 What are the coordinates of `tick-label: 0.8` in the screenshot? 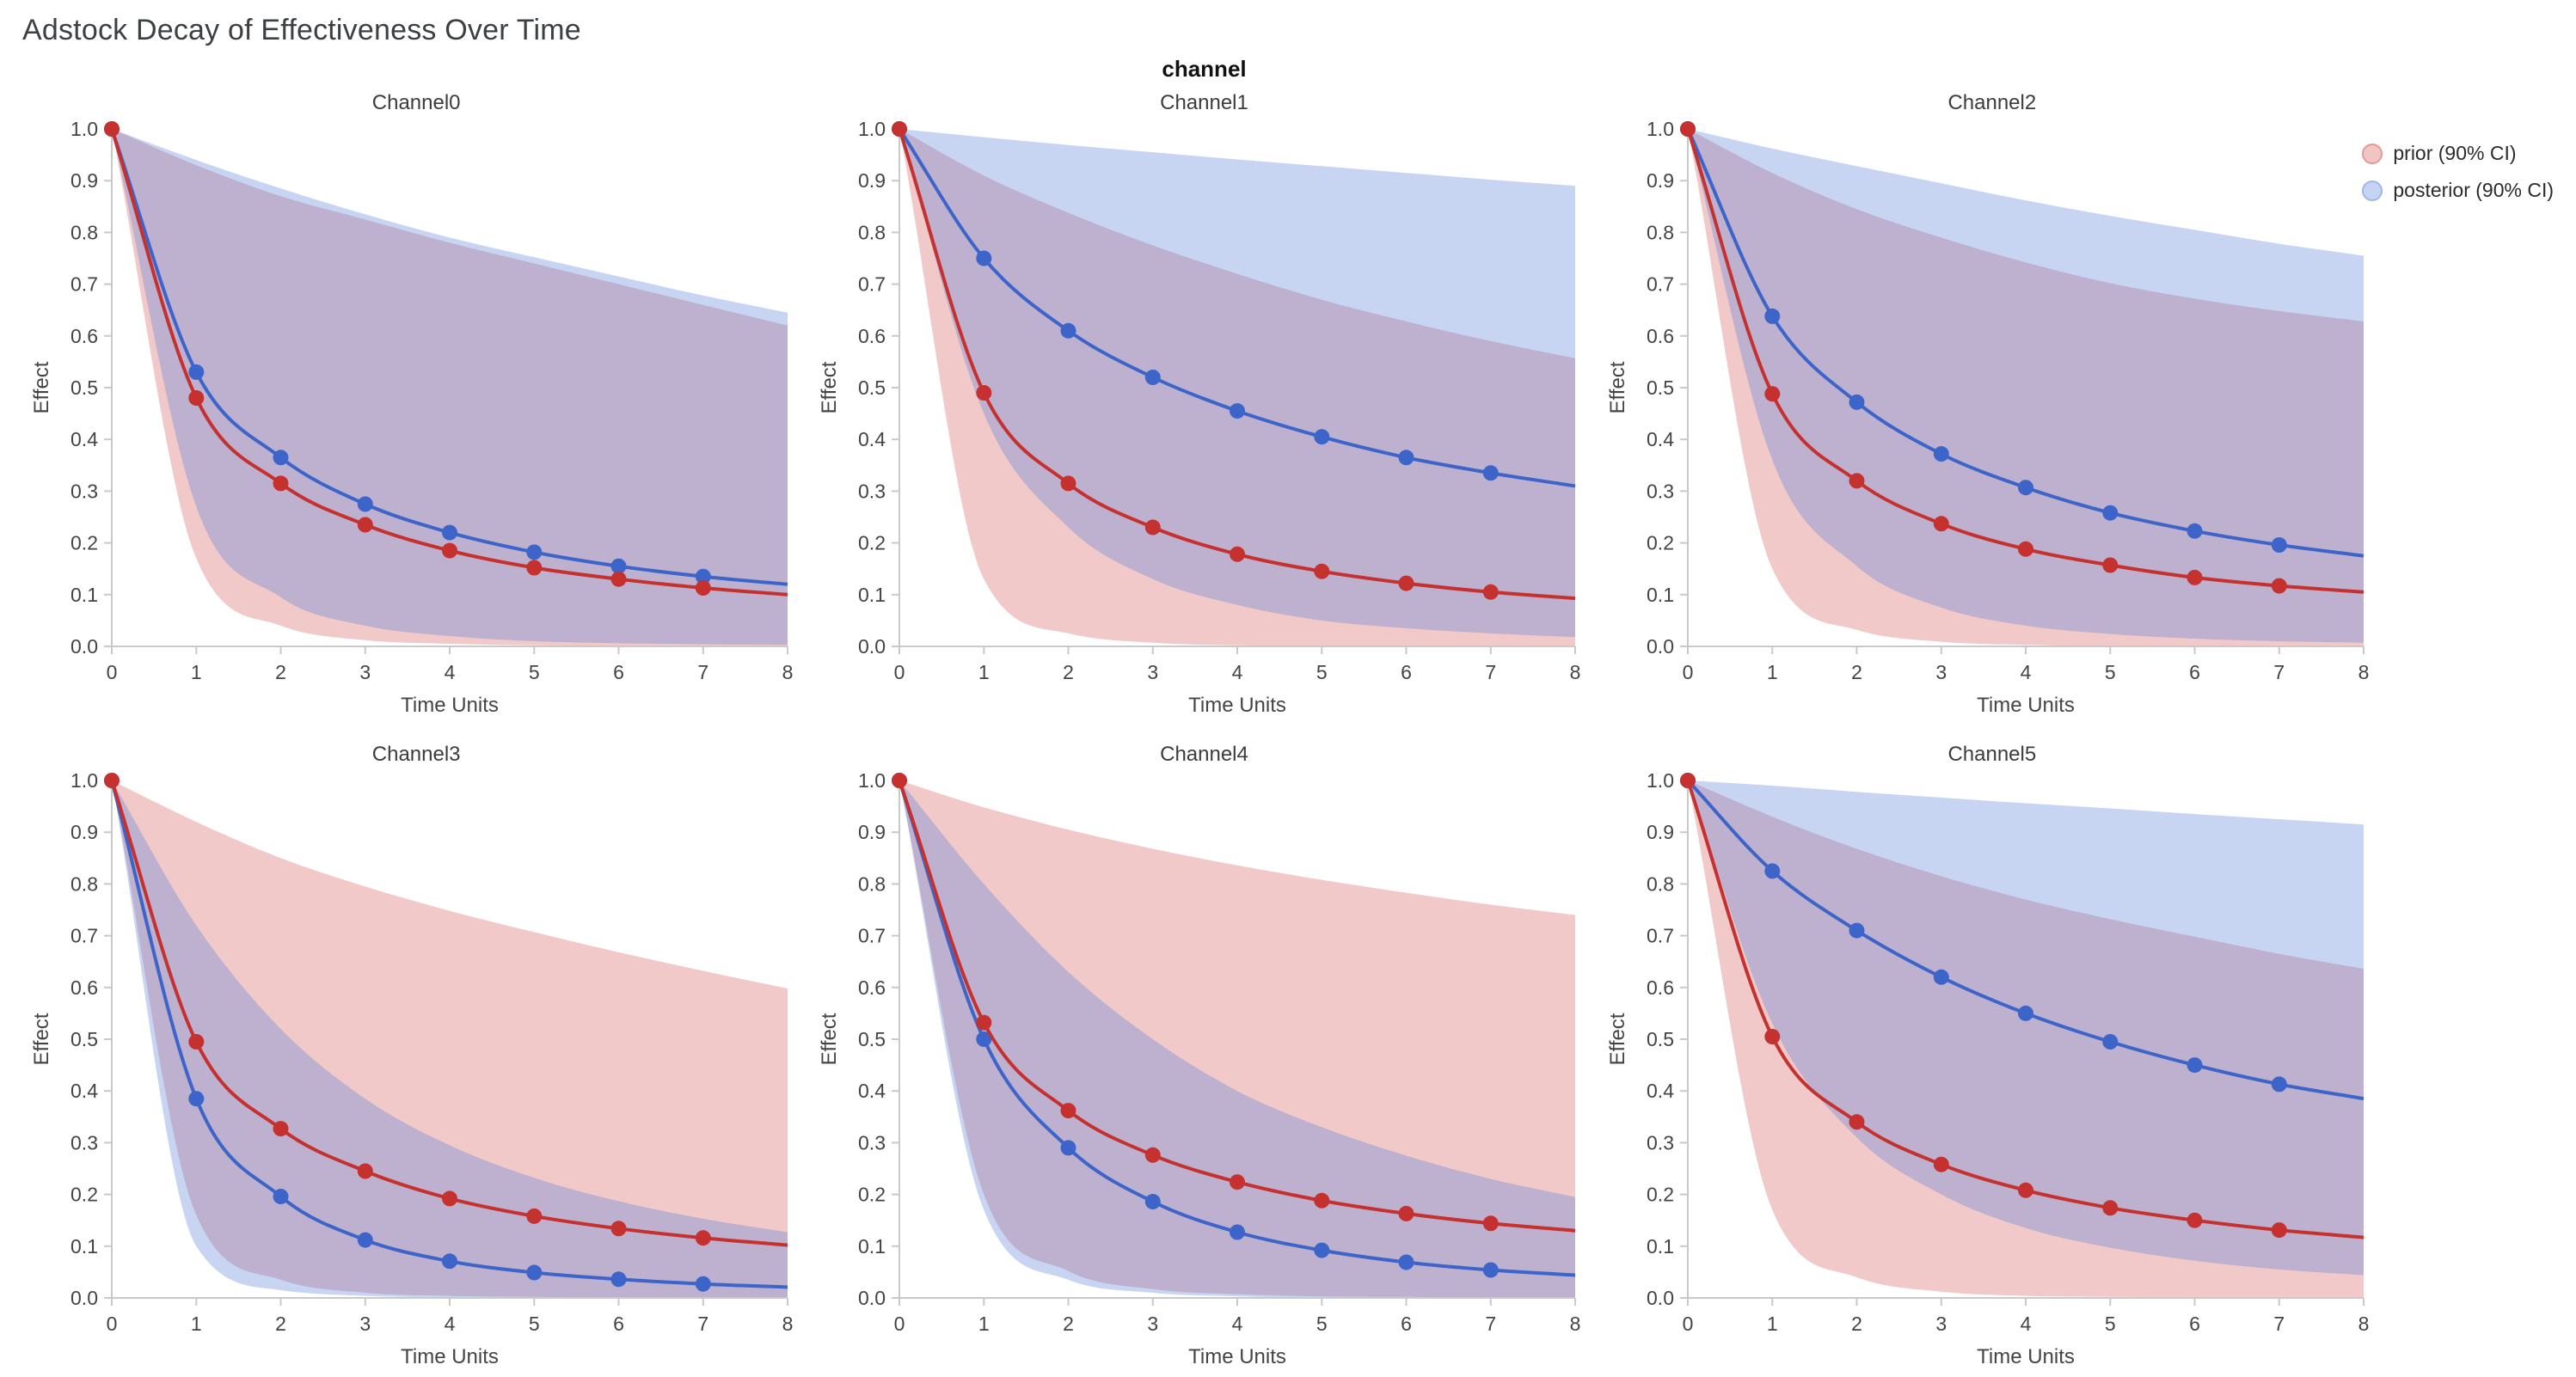 It's located at (1660, 232).